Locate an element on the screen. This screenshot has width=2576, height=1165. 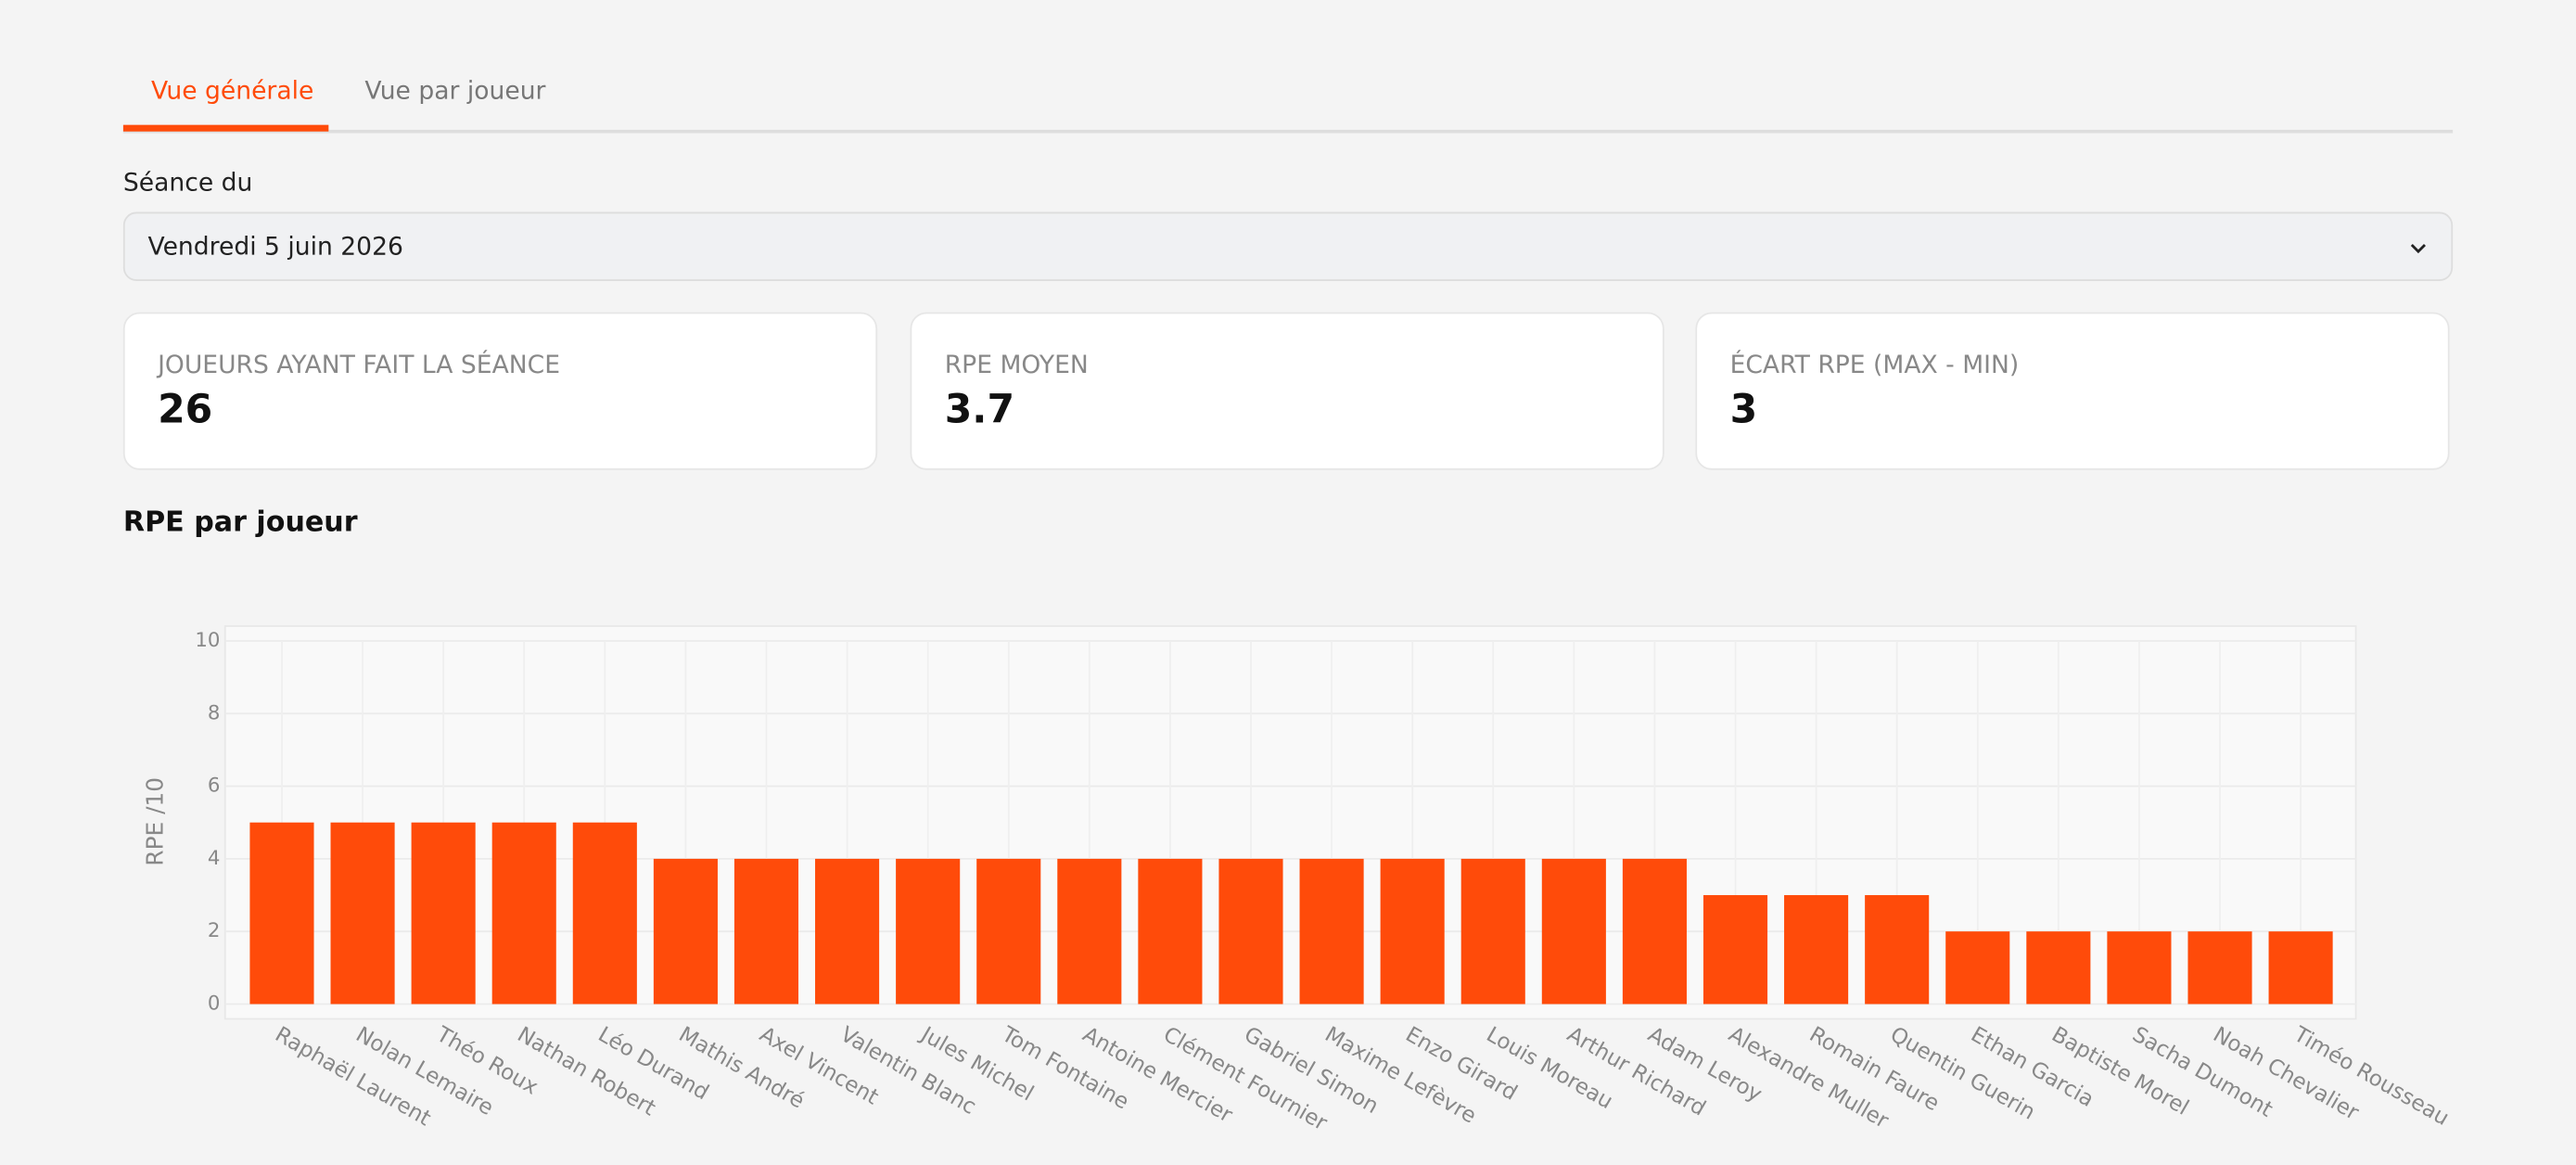
card-value: 26 is located at coordinates (186, 409).